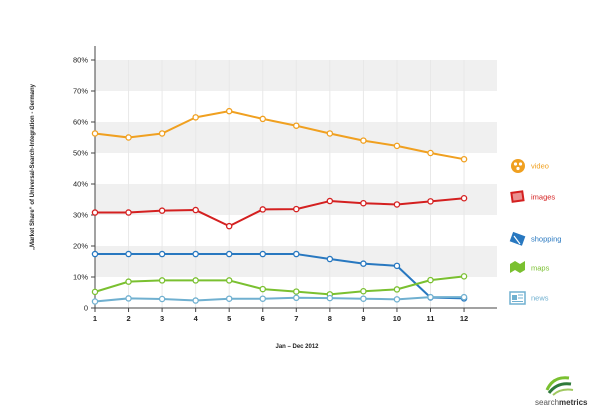 The height and width of the screenshot is (417, 596). Describe the element at coordinates (517, 298) in the screenshot. I see `news-icon` at that location.